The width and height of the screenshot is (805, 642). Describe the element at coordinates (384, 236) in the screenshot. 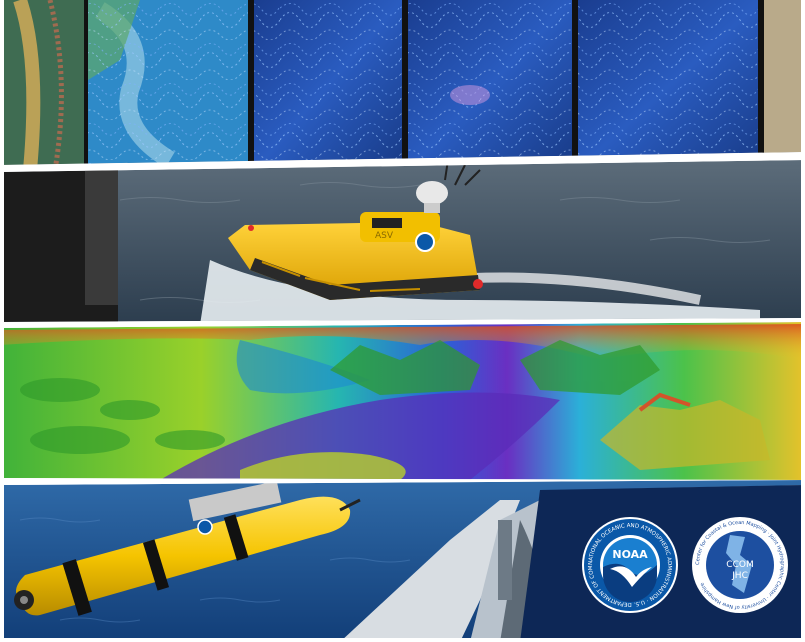

I see `svg-text: ASV` at that location.